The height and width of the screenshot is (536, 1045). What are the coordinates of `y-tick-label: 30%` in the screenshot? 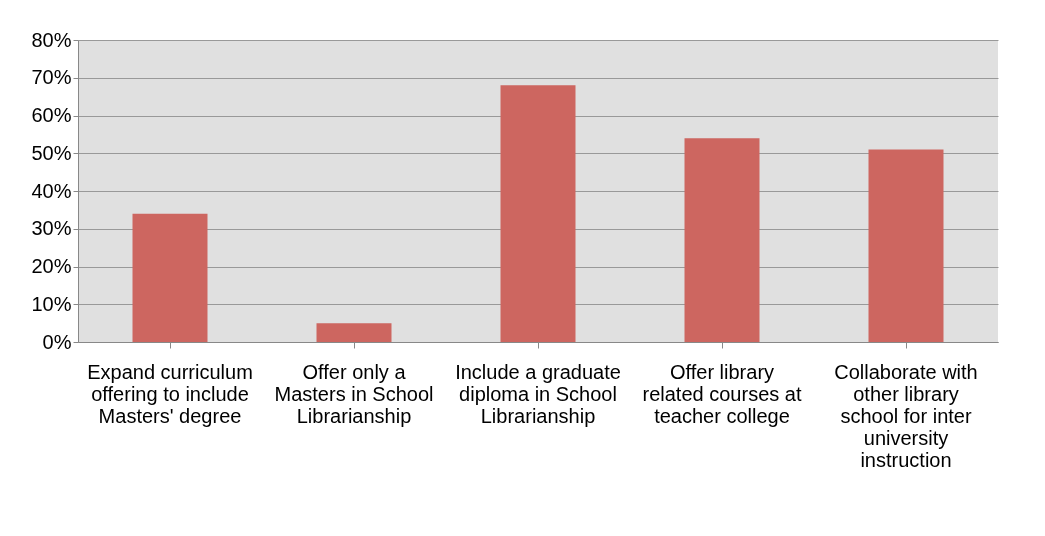 It's located at (51, 228).